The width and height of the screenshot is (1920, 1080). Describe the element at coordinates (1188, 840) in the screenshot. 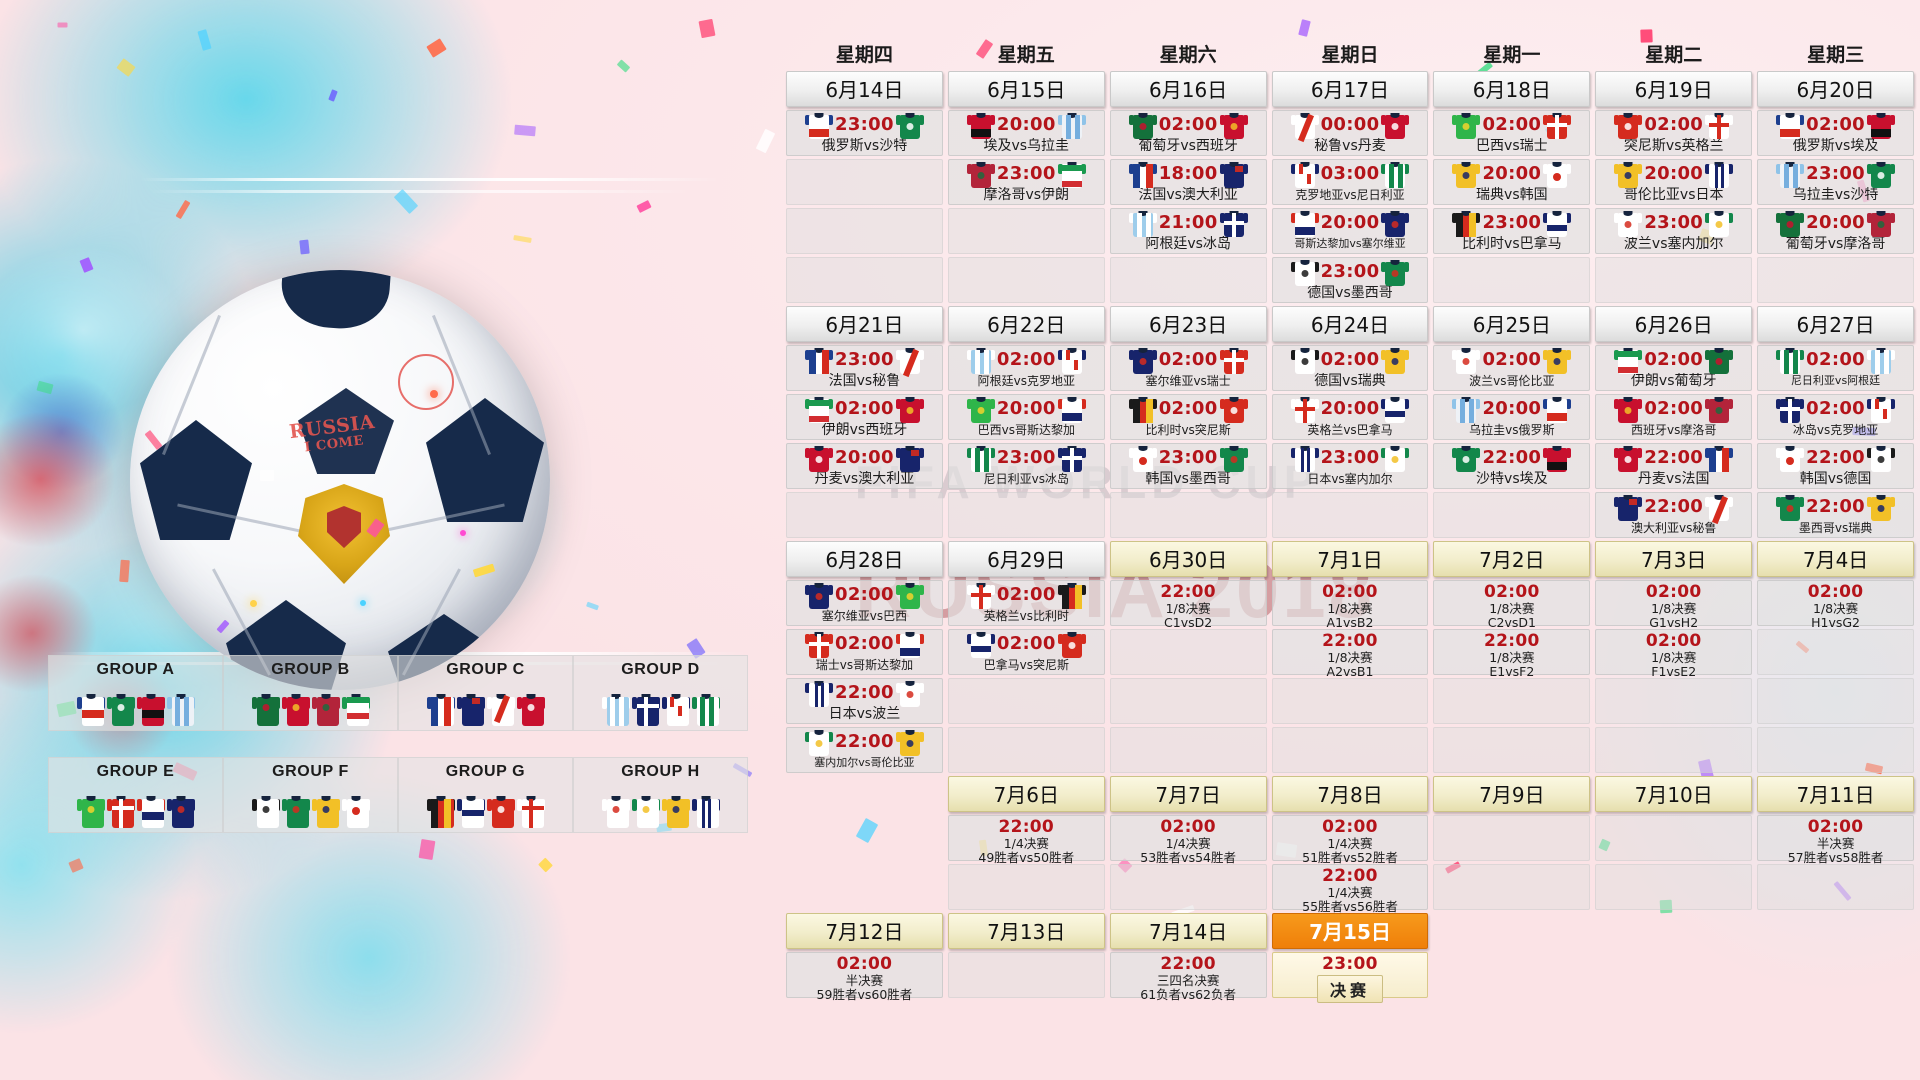

I see `knockout-match-cell: 02:00 1/4决赛 53胜者vs54胜者` at that location.